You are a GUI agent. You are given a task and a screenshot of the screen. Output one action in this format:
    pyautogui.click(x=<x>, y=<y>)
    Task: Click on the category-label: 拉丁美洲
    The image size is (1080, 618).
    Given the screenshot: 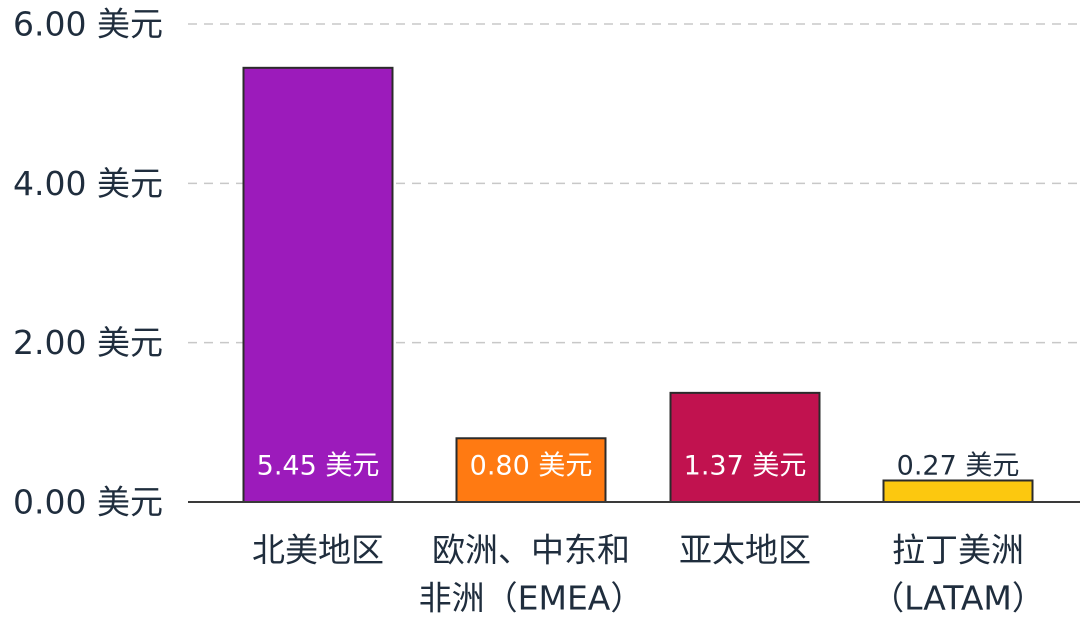 What is the action you would take?
    pyautogui.click(x=958, y=550)
    